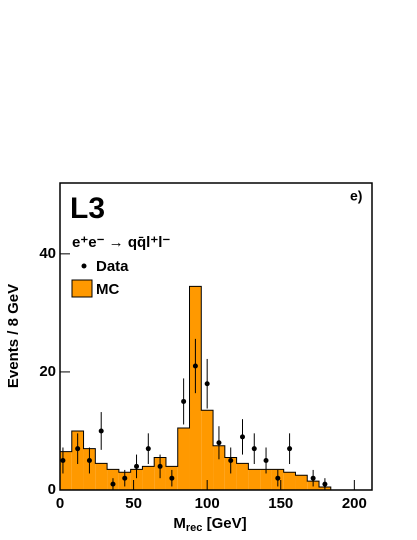 This screenshot has height=540, width=417. What do you see at coordinates (60, 503) in the screenshot?
I see `x-tick-label: 0` at bounding box center [60, 503].